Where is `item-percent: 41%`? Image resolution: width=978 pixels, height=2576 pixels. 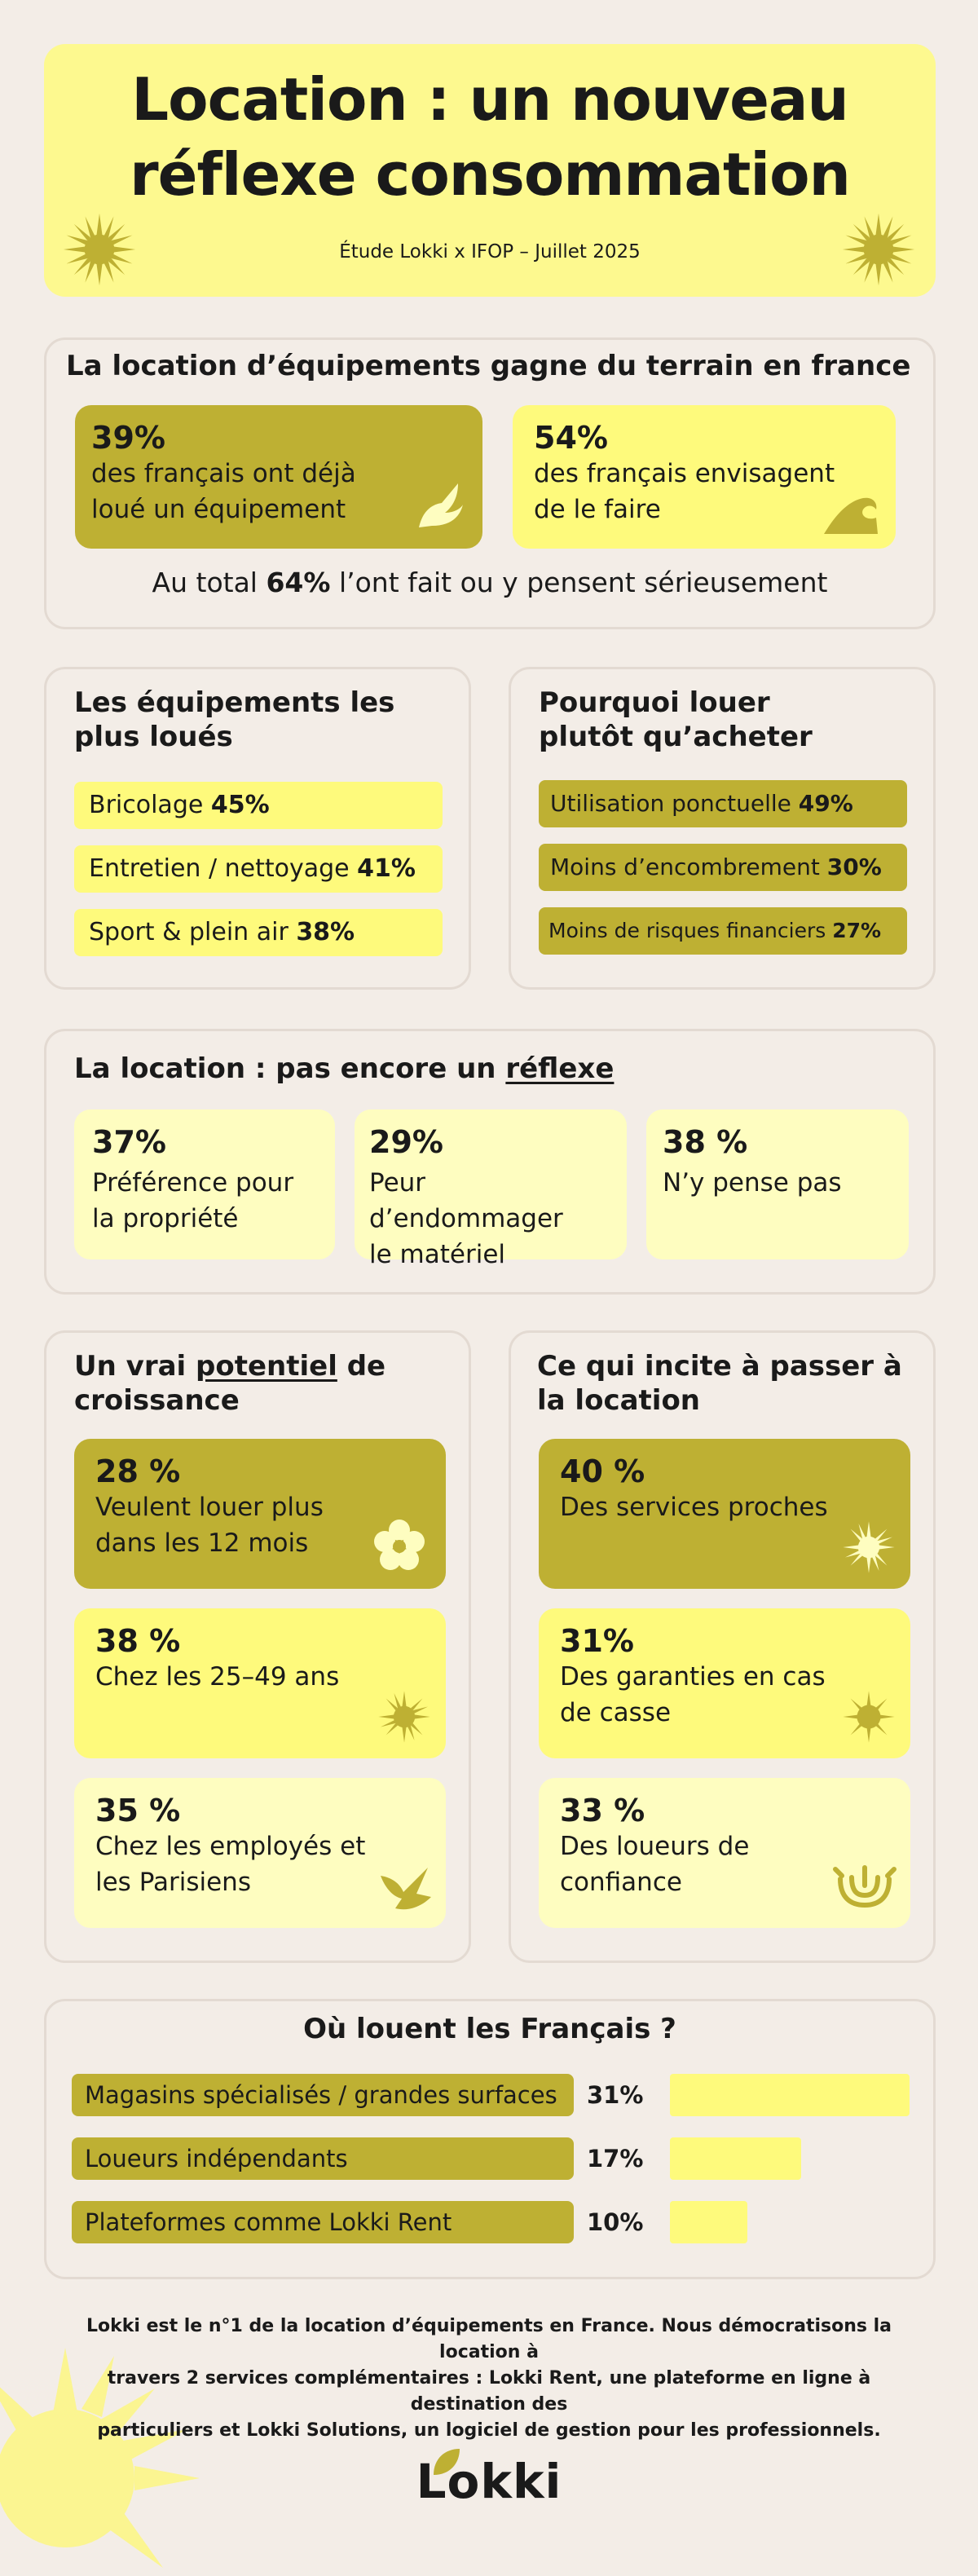
item-percent: 41% is located at coordinates (386, 868).